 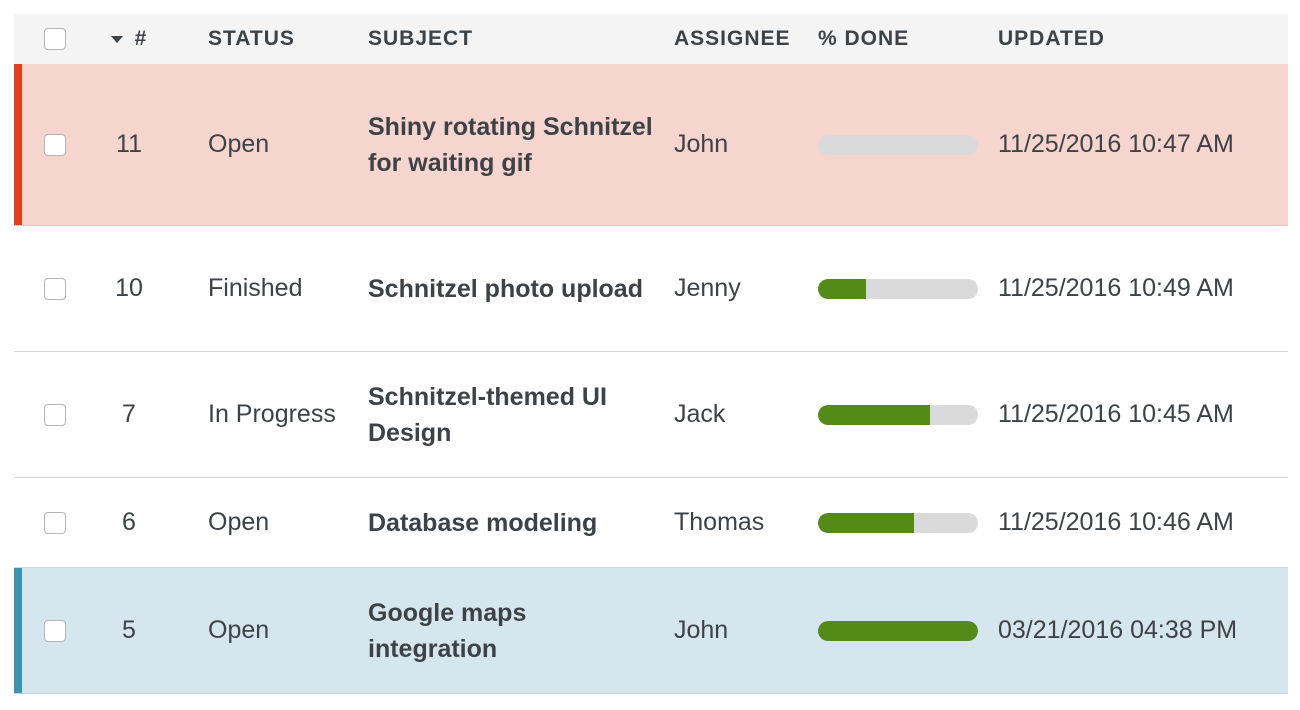 I want to click on header-updated-label: UPDATED, so click(x=1051, y=38).